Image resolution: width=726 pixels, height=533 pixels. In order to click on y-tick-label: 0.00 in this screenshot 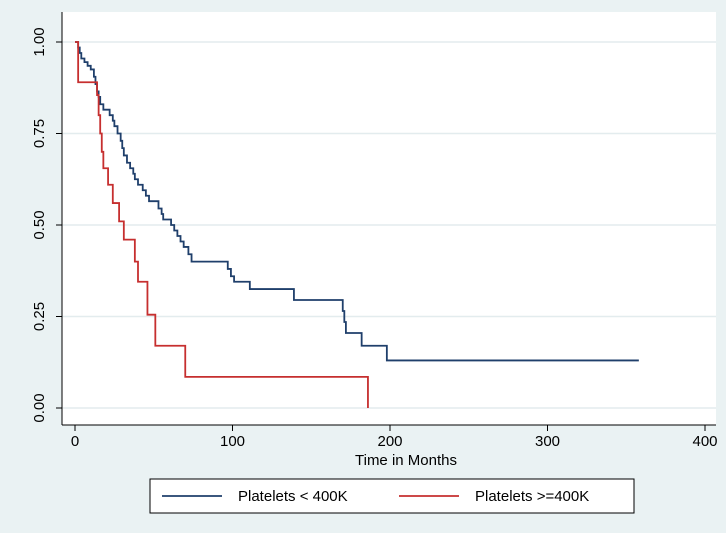, I will do `click(39, 407)`.